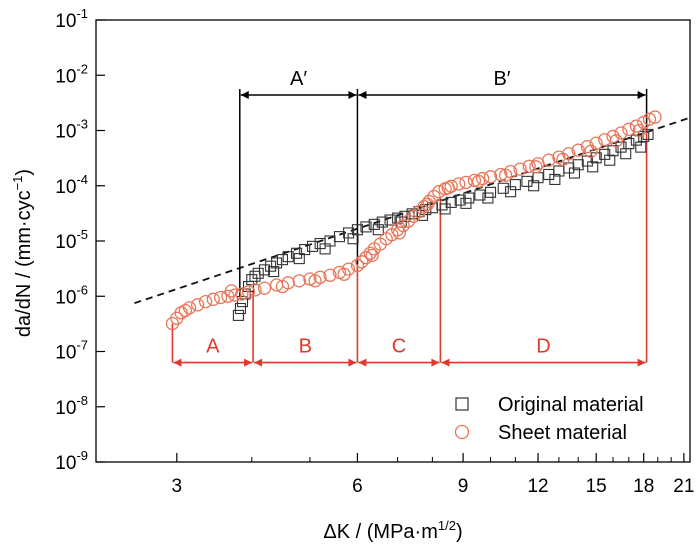 The width and height of the screenshot is (700, 552). What do you see at coordinates (543, 347) in the screenshot?
I see `stage-label: D` at bounding box center [543, 347].